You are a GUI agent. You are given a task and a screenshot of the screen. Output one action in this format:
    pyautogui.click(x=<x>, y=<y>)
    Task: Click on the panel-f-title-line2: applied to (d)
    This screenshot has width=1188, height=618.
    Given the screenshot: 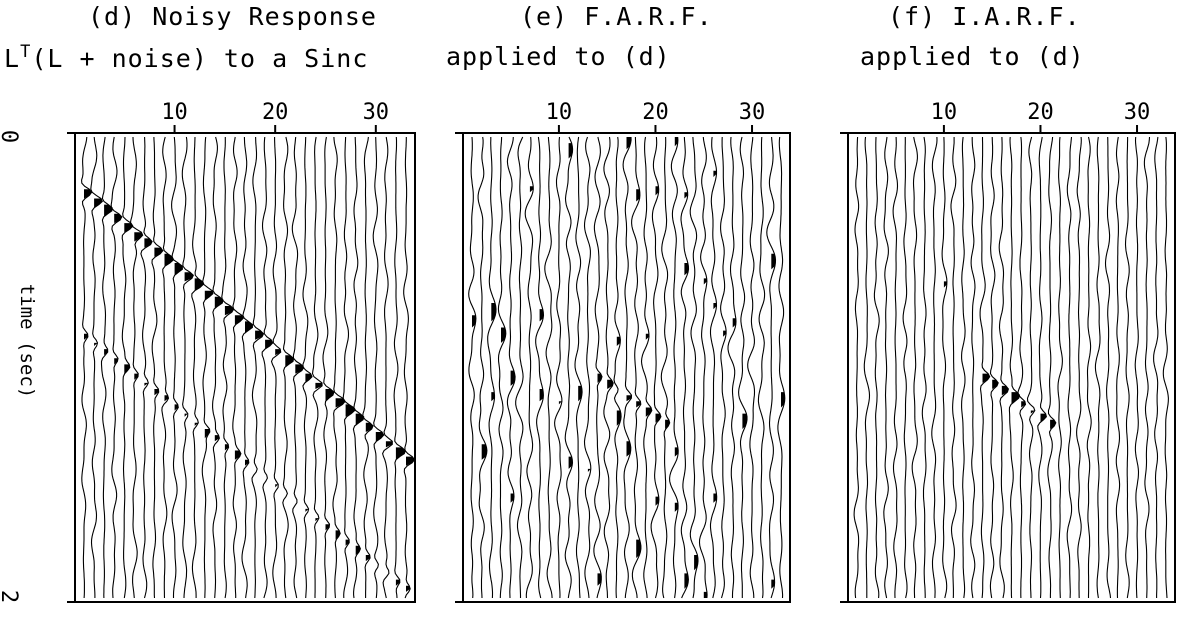 What is the action you would take?
    pyautogui.click(x=972, y=56)
    